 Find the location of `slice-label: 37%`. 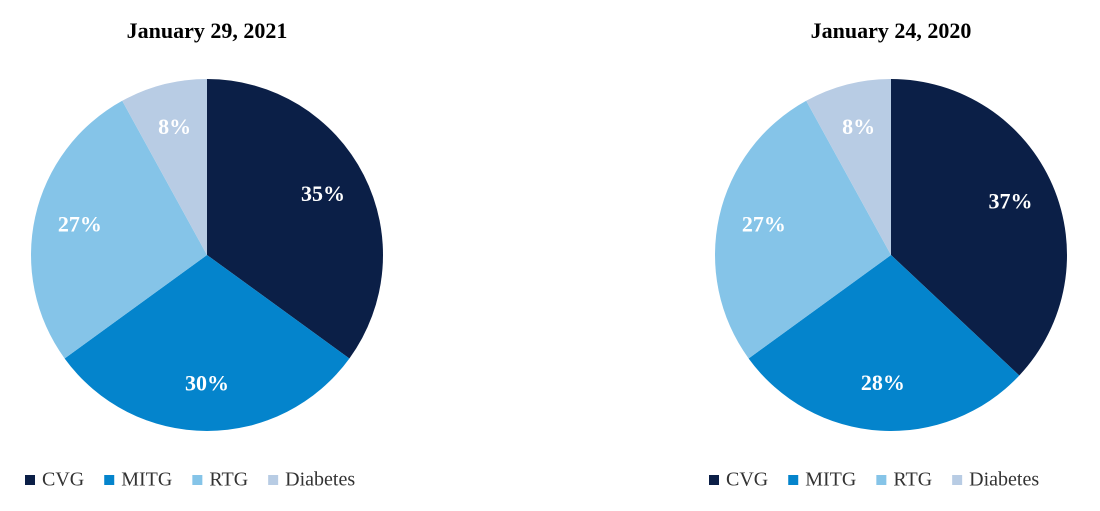

slice-label: 37% is located at coordinates (1011, 200).